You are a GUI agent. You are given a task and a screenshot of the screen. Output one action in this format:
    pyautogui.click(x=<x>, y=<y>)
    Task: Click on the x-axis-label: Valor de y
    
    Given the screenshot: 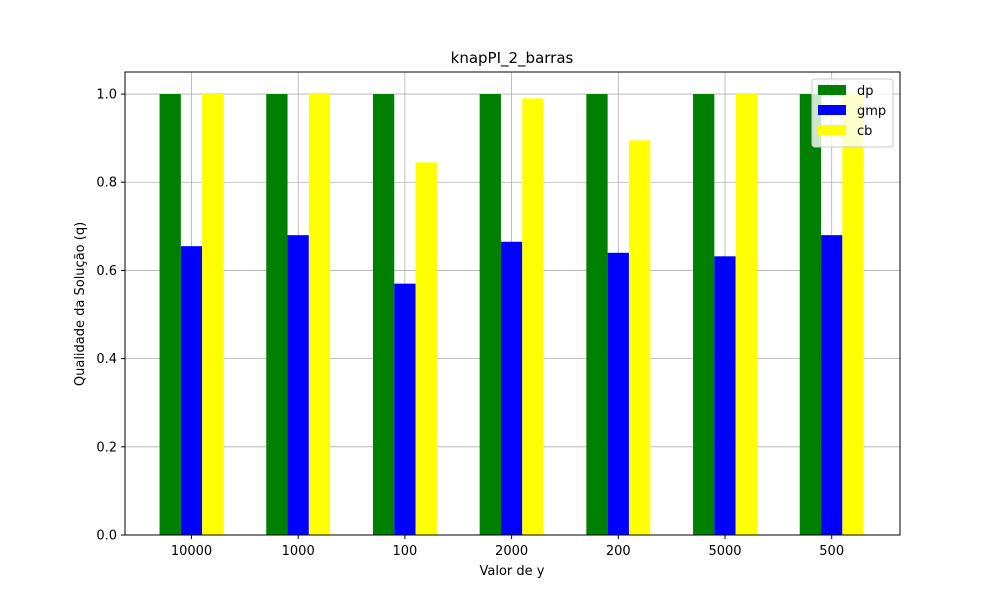 What is the action you would take?
    pyautogui.click(x=512, y=571)
    